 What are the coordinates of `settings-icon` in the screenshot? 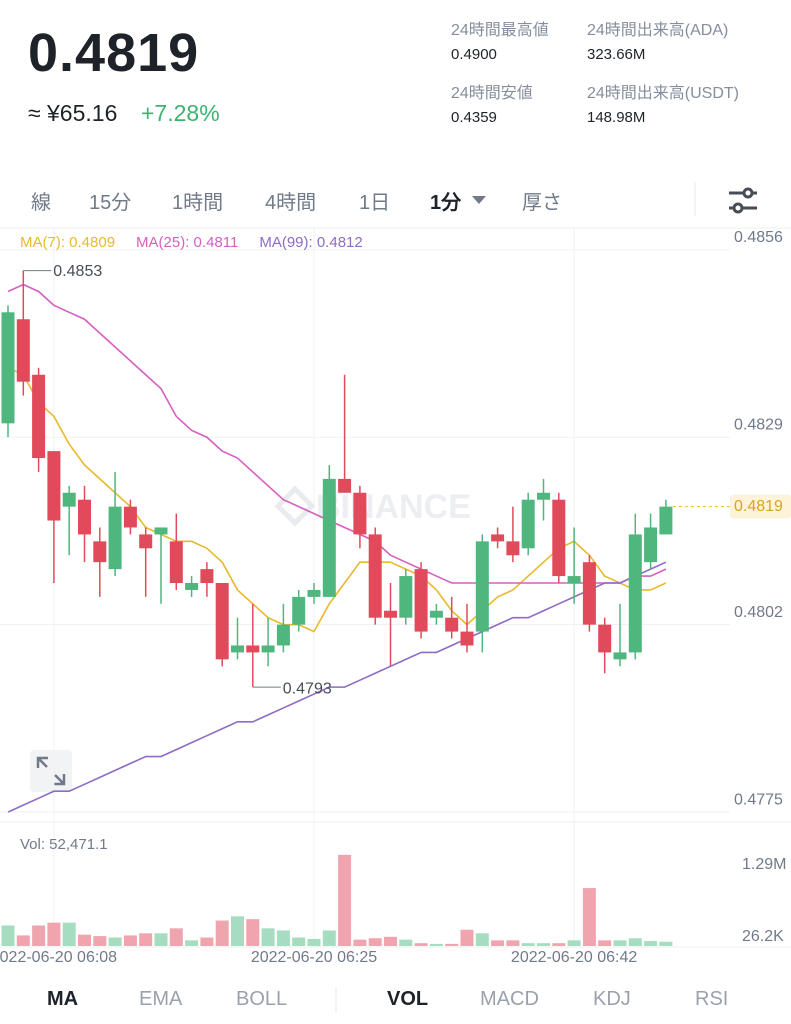 It's located at (743, 200).